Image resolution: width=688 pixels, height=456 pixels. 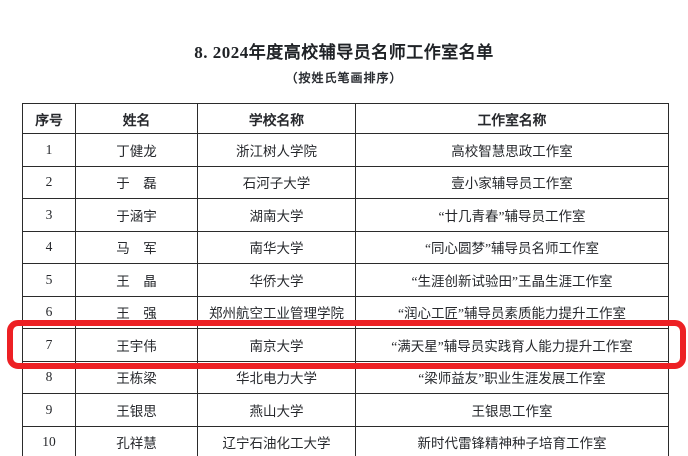 I want to click on cell-name: 王 晶, so click(x=136, y=280).